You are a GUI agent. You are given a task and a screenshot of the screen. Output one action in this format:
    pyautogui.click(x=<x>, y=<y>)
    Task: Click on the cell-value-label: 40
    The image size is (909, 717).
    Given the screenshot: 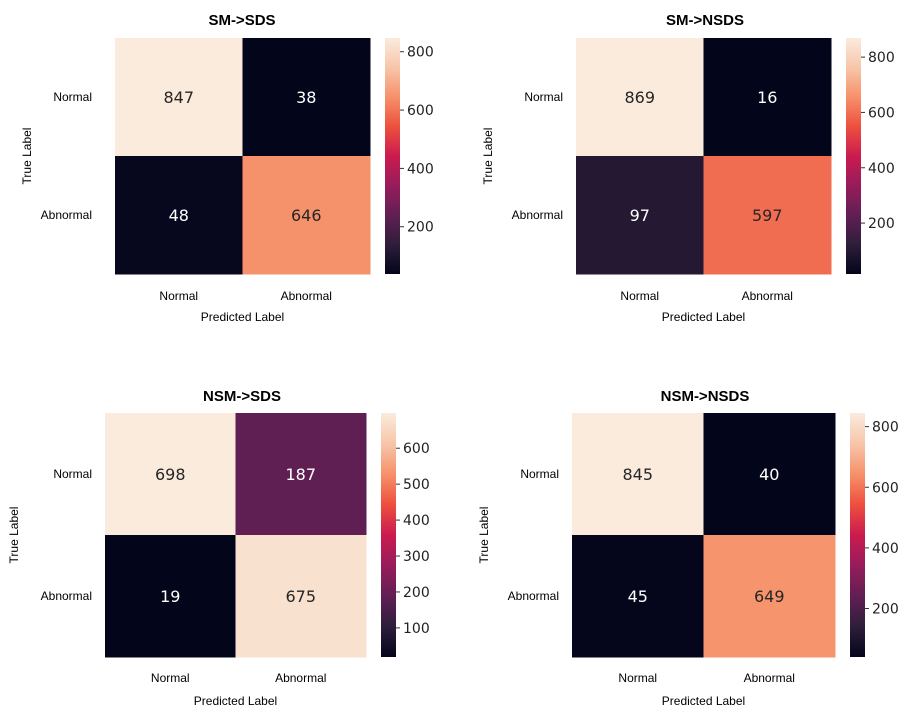 What is the action you would take?
    pyautogui.click(x=769, y=474)
    